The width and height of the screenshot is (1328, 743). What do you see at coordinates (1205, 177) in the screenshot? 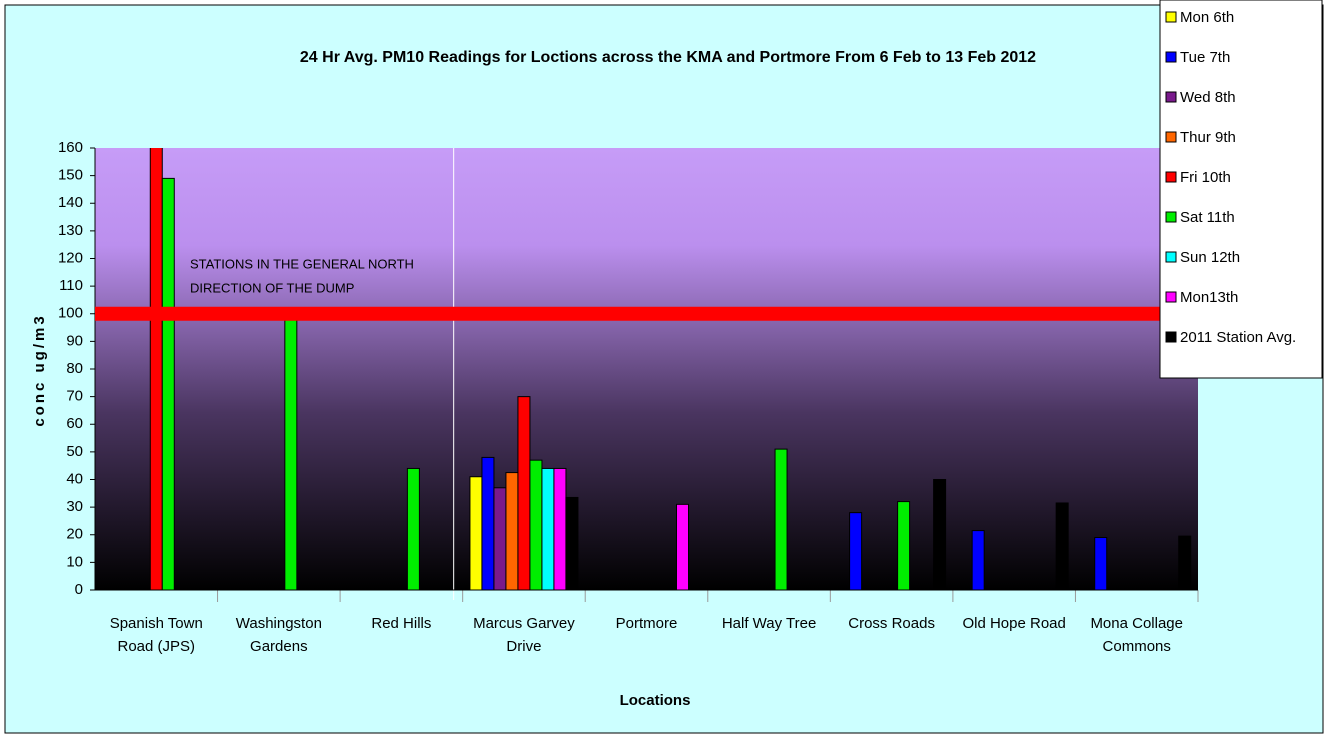
I see `legend-label: Fri 10th` at bounding box center [1205, 177].